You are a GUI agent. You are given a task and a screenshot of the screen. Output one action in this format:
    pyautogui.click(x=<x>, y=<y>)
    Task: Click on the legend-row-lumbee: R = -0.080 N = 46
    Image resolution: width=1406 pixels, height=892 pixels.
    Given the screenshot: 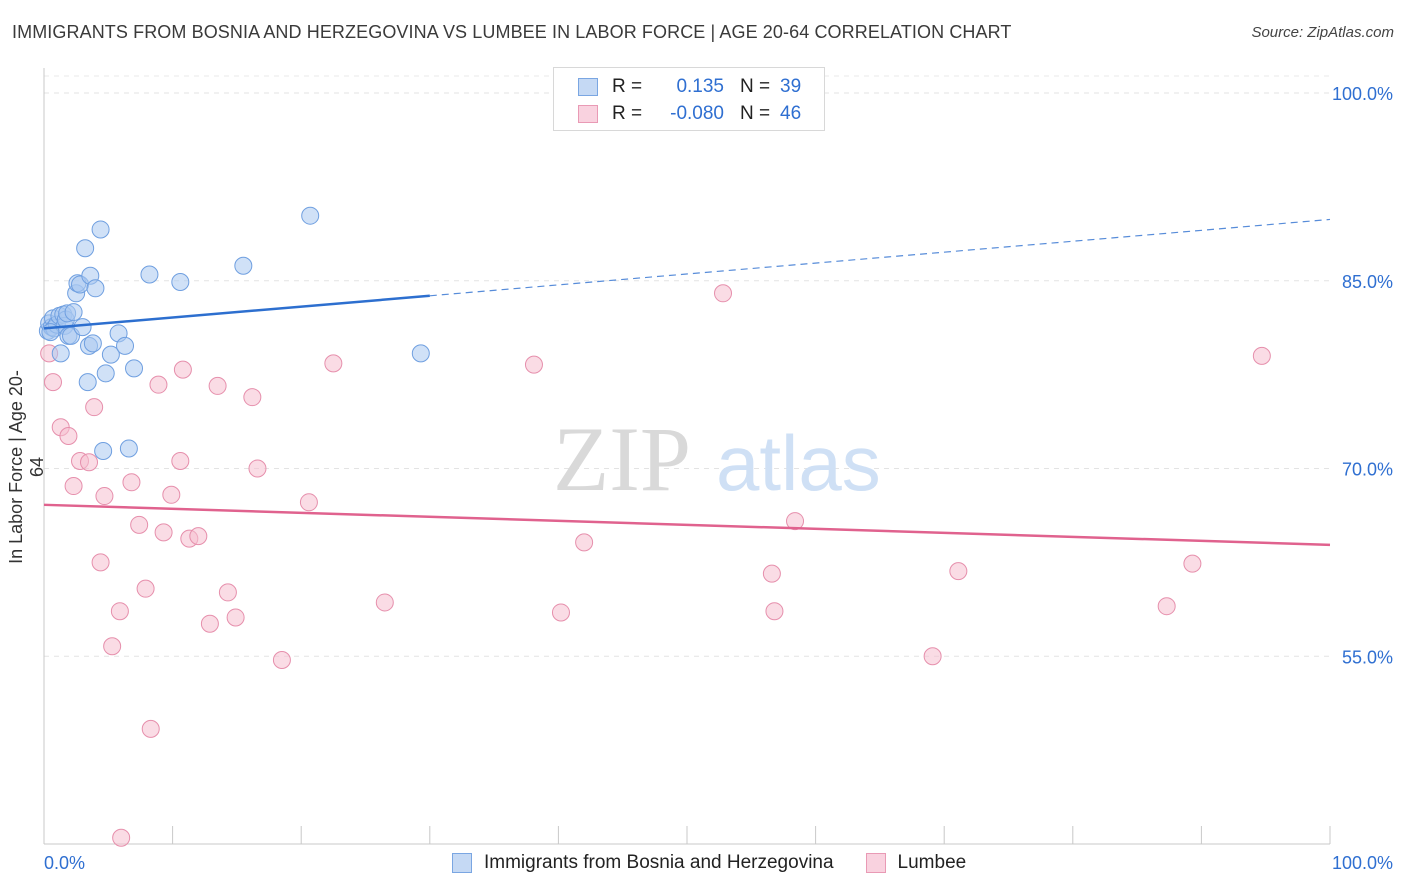 What is the action you would take?
    pyautogui.click(x=689, y=114)
    